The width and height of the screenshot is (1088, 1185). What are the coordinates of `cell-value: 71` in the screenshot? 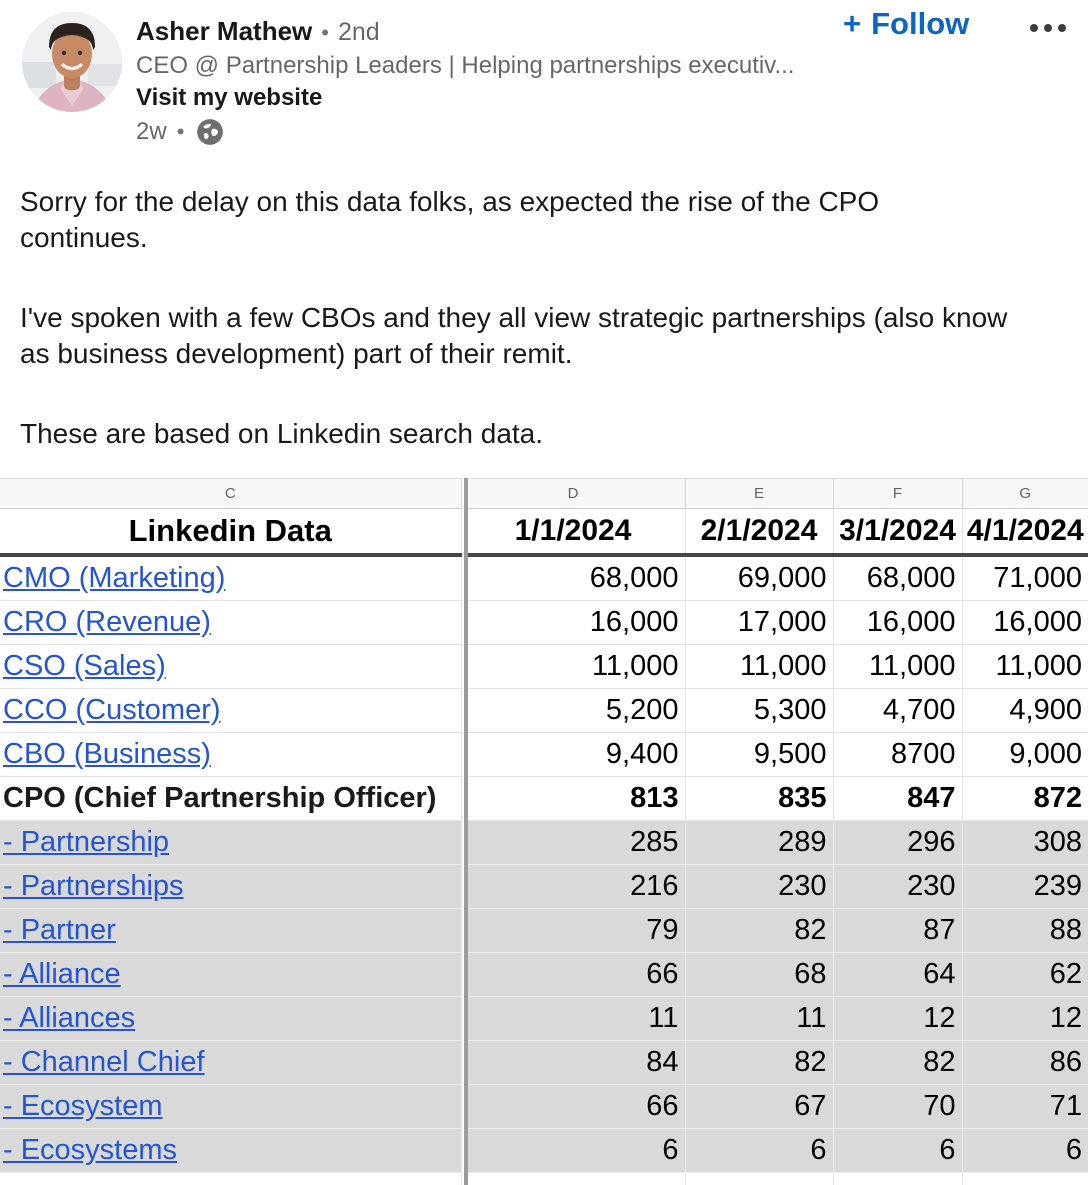 It's located at (1025, 1107).